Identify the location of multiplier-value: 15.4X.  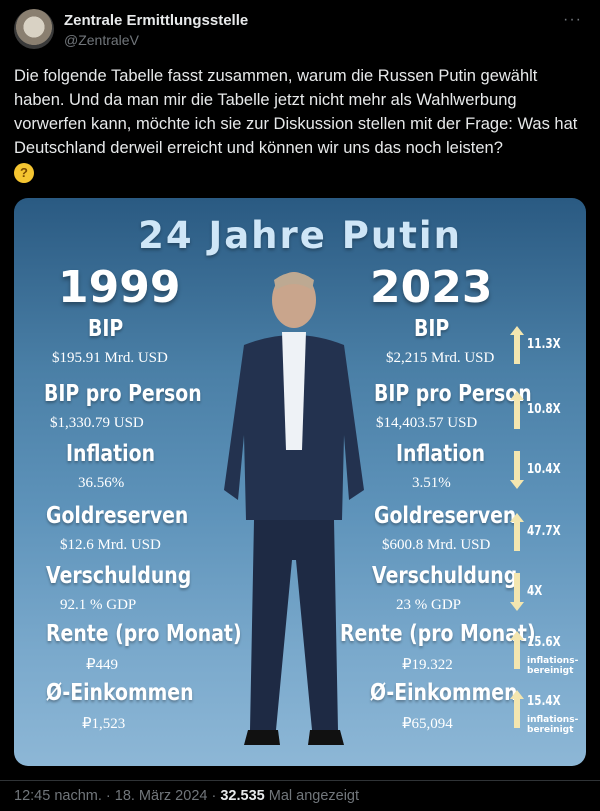
(544, 701).